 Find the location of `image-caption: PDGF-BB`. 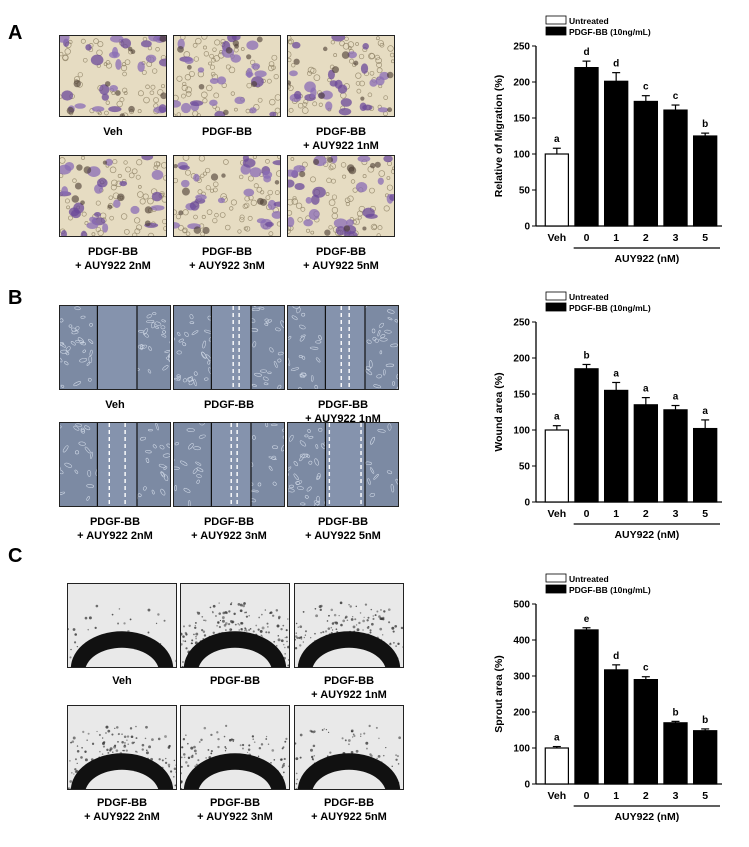

image-caption: PDGF-BB is located at coordinates (229, 405).